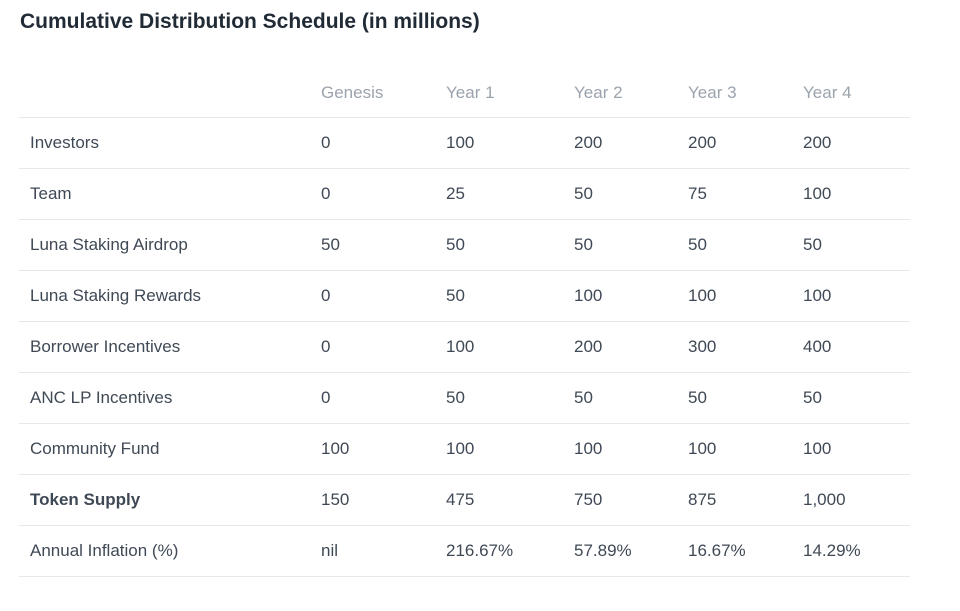  I want to click on table-cell: 875, so click(745, 500).